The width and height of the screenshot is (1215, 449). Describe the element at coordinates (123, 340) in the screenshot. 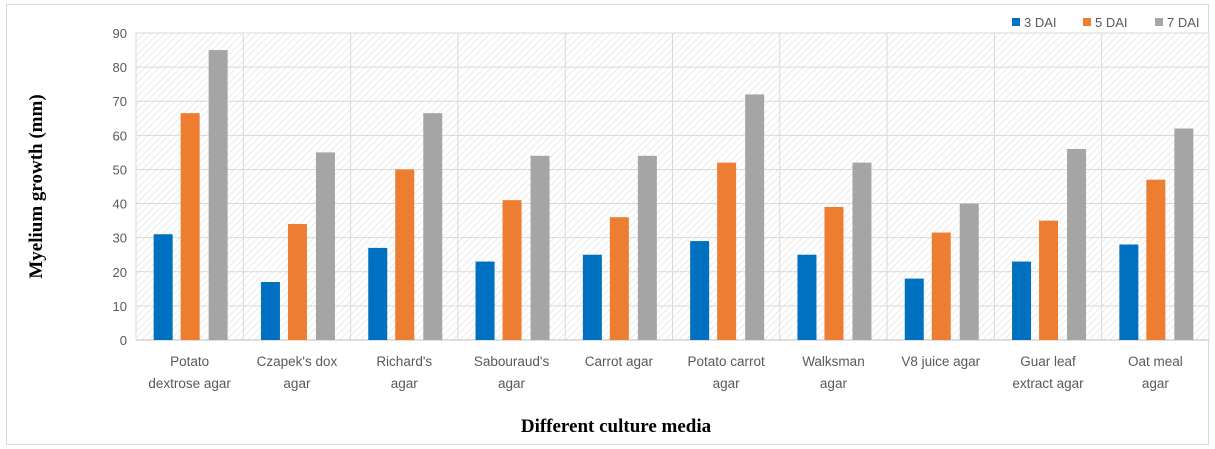

I see `y-tick-label: 0` at that location.